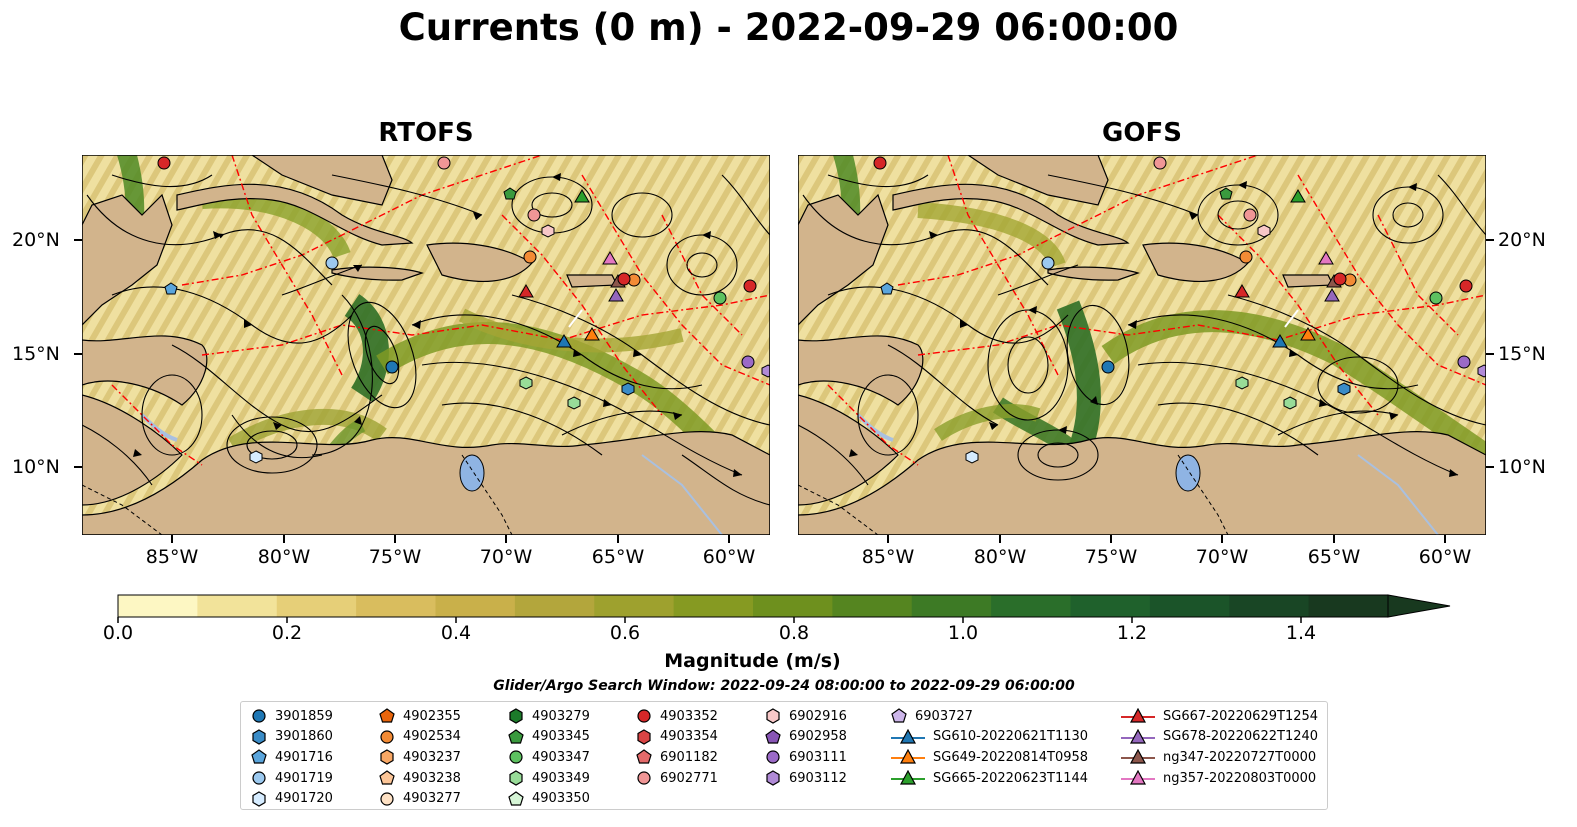  Describe the element at coordinates (1522, 354) in the screenshot. I see `lat-label-right: 15°N` at that location.